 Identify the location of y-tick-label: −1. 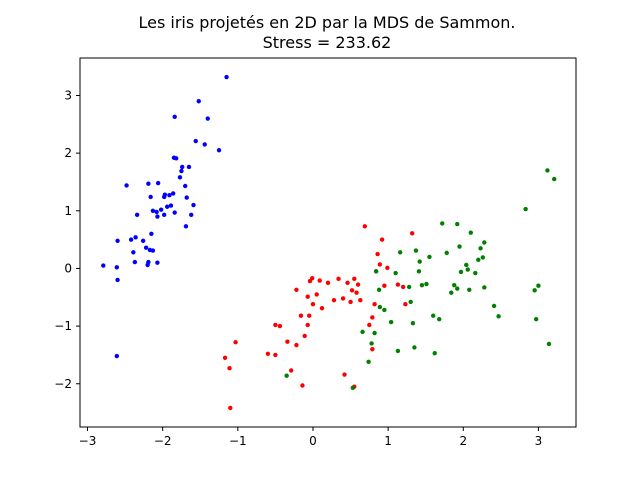
(63, 326).